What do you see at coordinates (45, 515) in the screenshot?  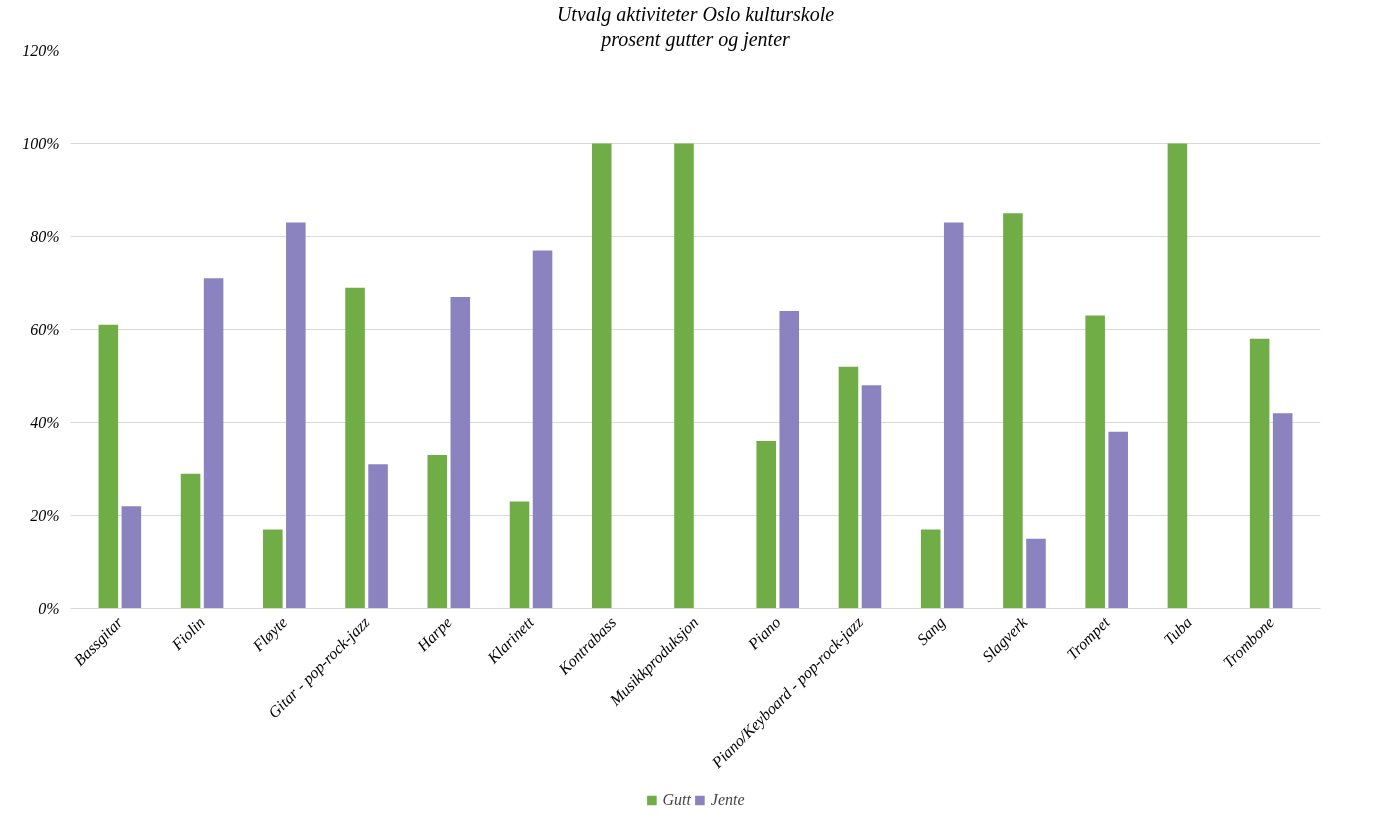 I see `y-tick-label: 20%` at bounding box center [45, 515].